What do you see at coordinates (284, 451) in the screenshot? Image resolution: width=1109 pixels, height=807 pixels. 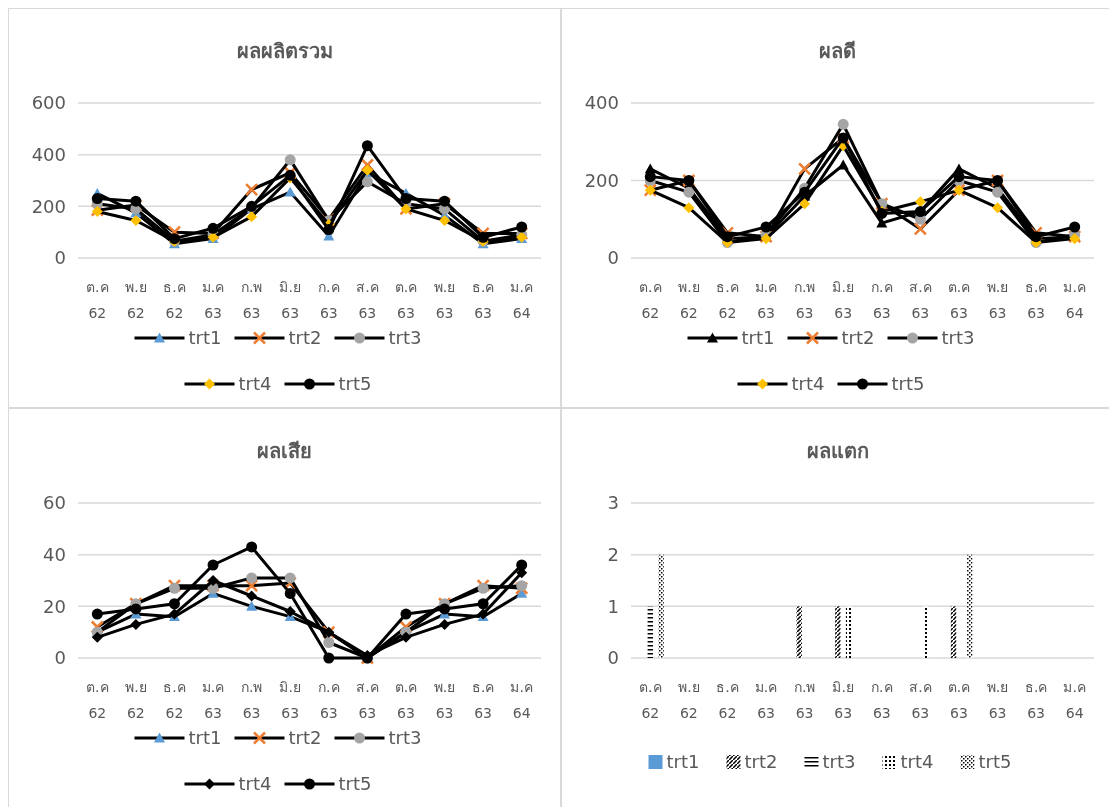 I see `chart-title: ผลเสีย` at bounding box center [284, 451].